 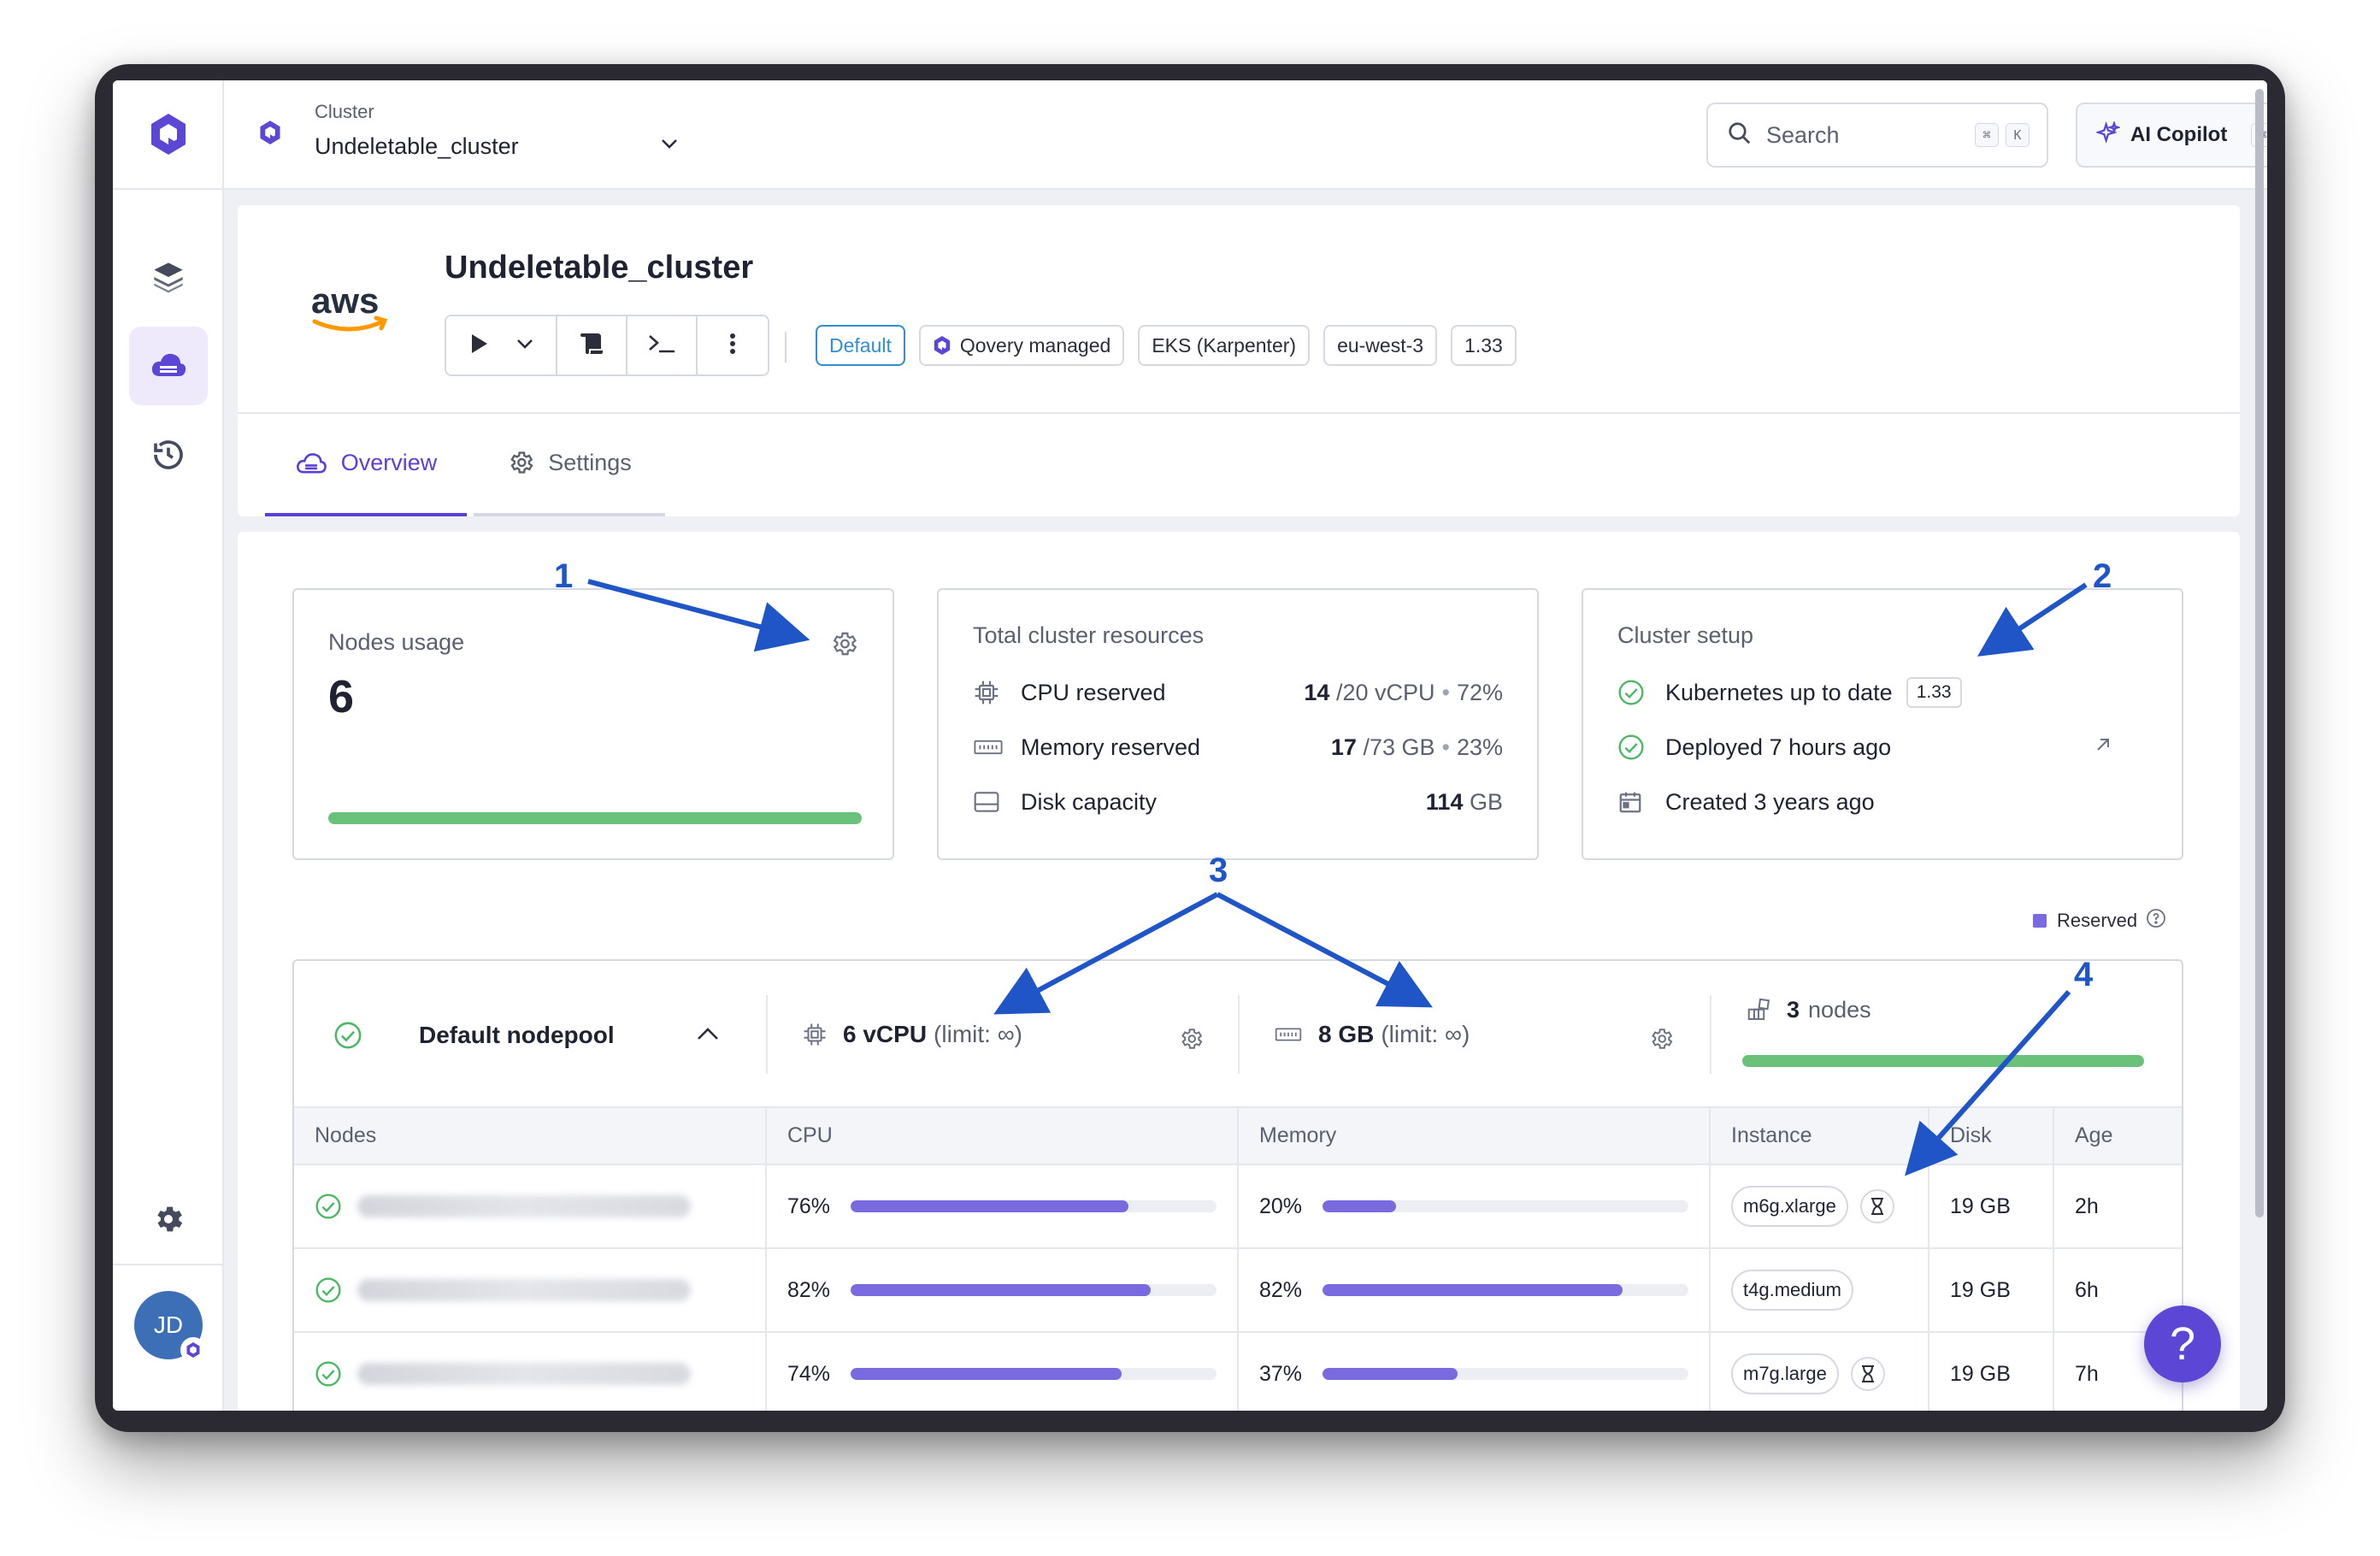 I want to click on tabs-divider, so click(x=1239, y=413).